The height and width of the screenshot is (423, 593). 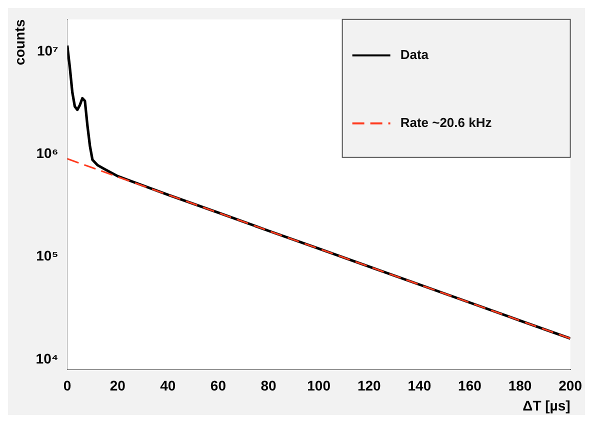 What do you see at coordinates (446, 122) in the screenshot?
I see `legend-label: Rate ~20.6 kHz` at bounding box center [446, 122].